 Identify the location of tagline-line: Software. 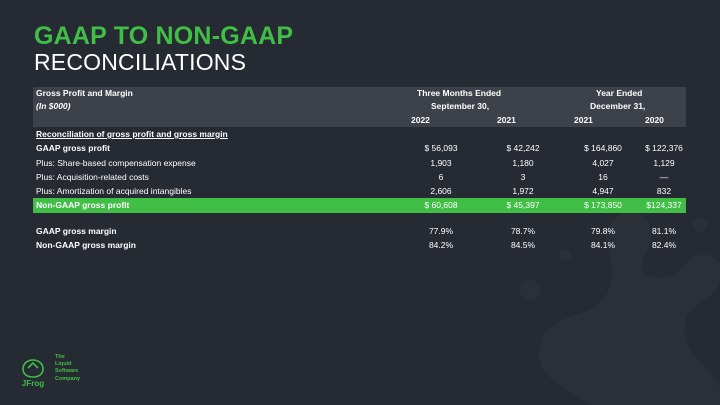
(67, 371).